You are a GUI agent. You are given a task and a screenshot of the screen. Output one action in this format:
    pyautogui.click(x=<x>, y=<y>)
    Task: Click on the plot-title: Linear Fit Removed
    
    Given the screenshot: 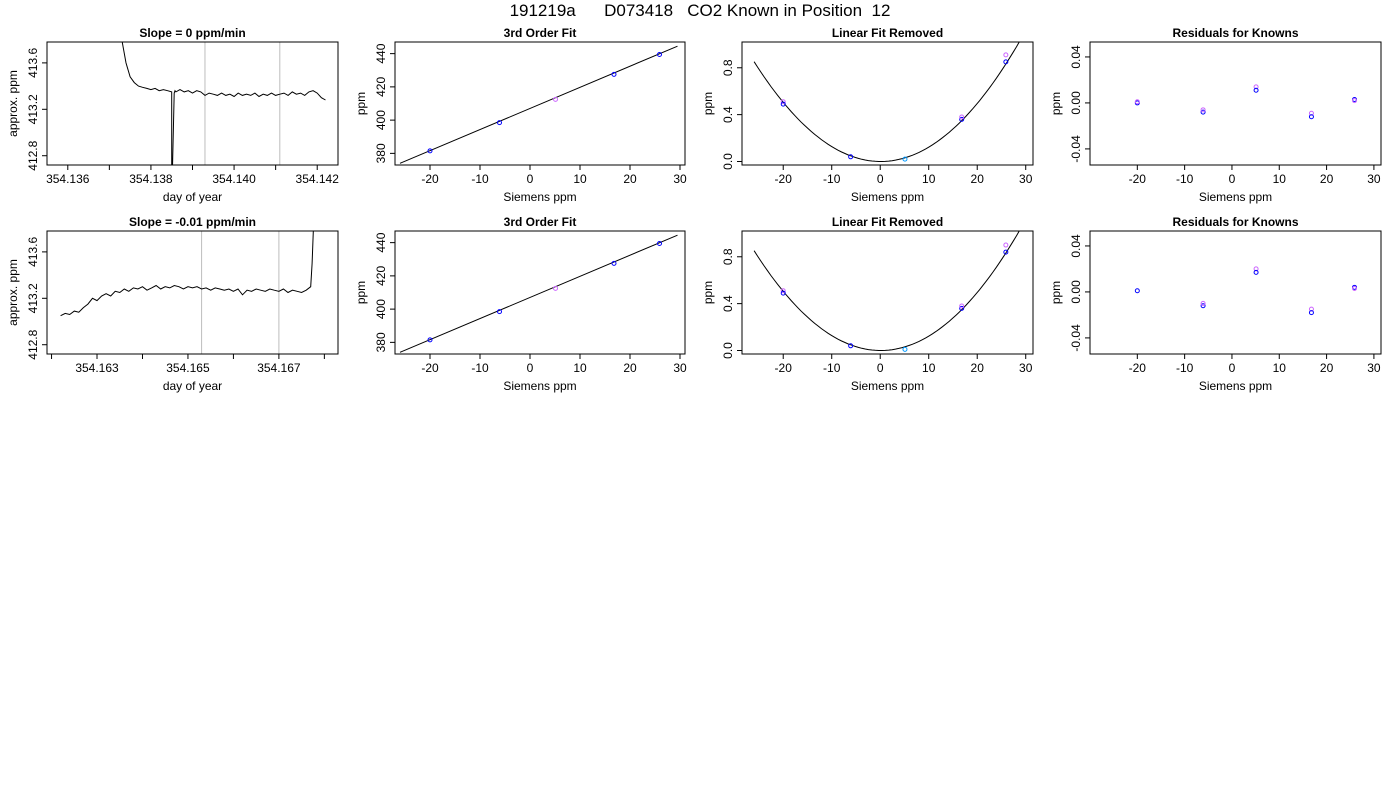 What is the action you would take?
    pyautogui.click(x=887, y=33)
    